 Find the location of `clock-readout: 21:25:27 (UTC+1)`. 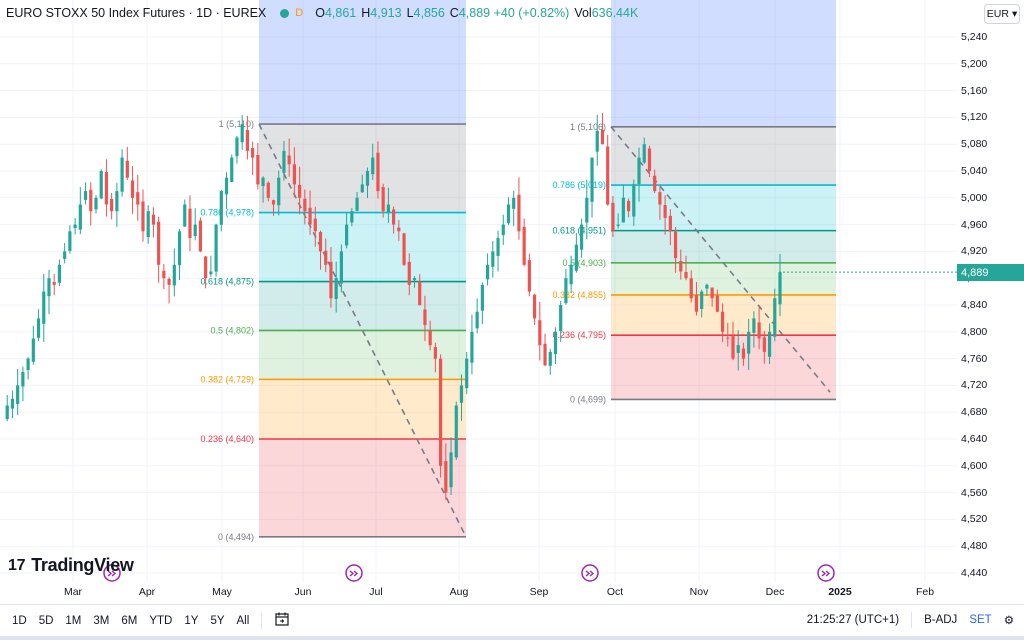

clock-readout: 21:25:27 (UTC+1) is located at coordinates (853, 620).